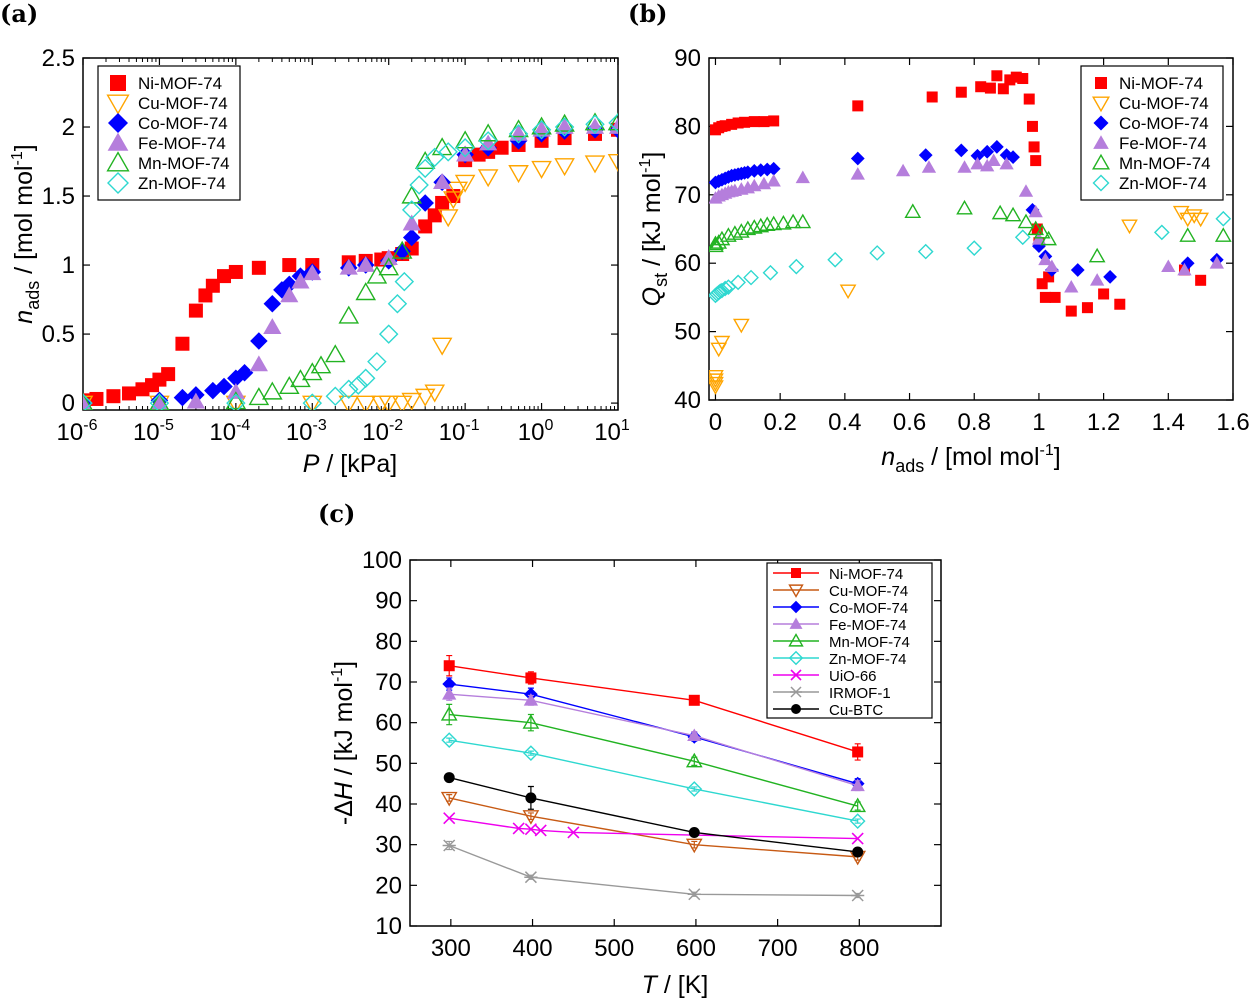 Image resolution: width=1254 pixels, height=1005 pixels. Describe the element at coordinates (388, 601) in the screenshot. I see `y-tick-label: 90` at that location.